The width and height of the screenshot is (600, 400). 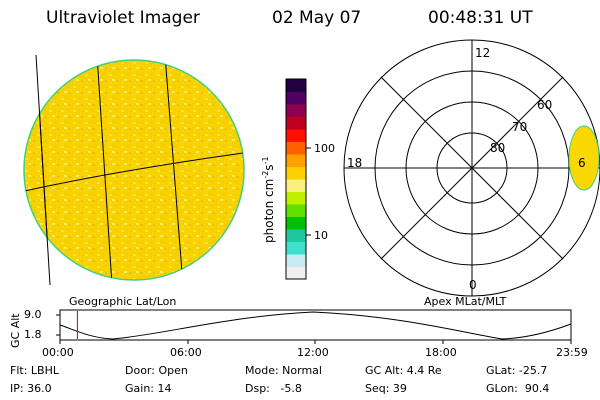 What do you see at coordinates (386, 388) in the screenshot?
I see `seq-info: Seq: 39` at bounding box center [386, 388].